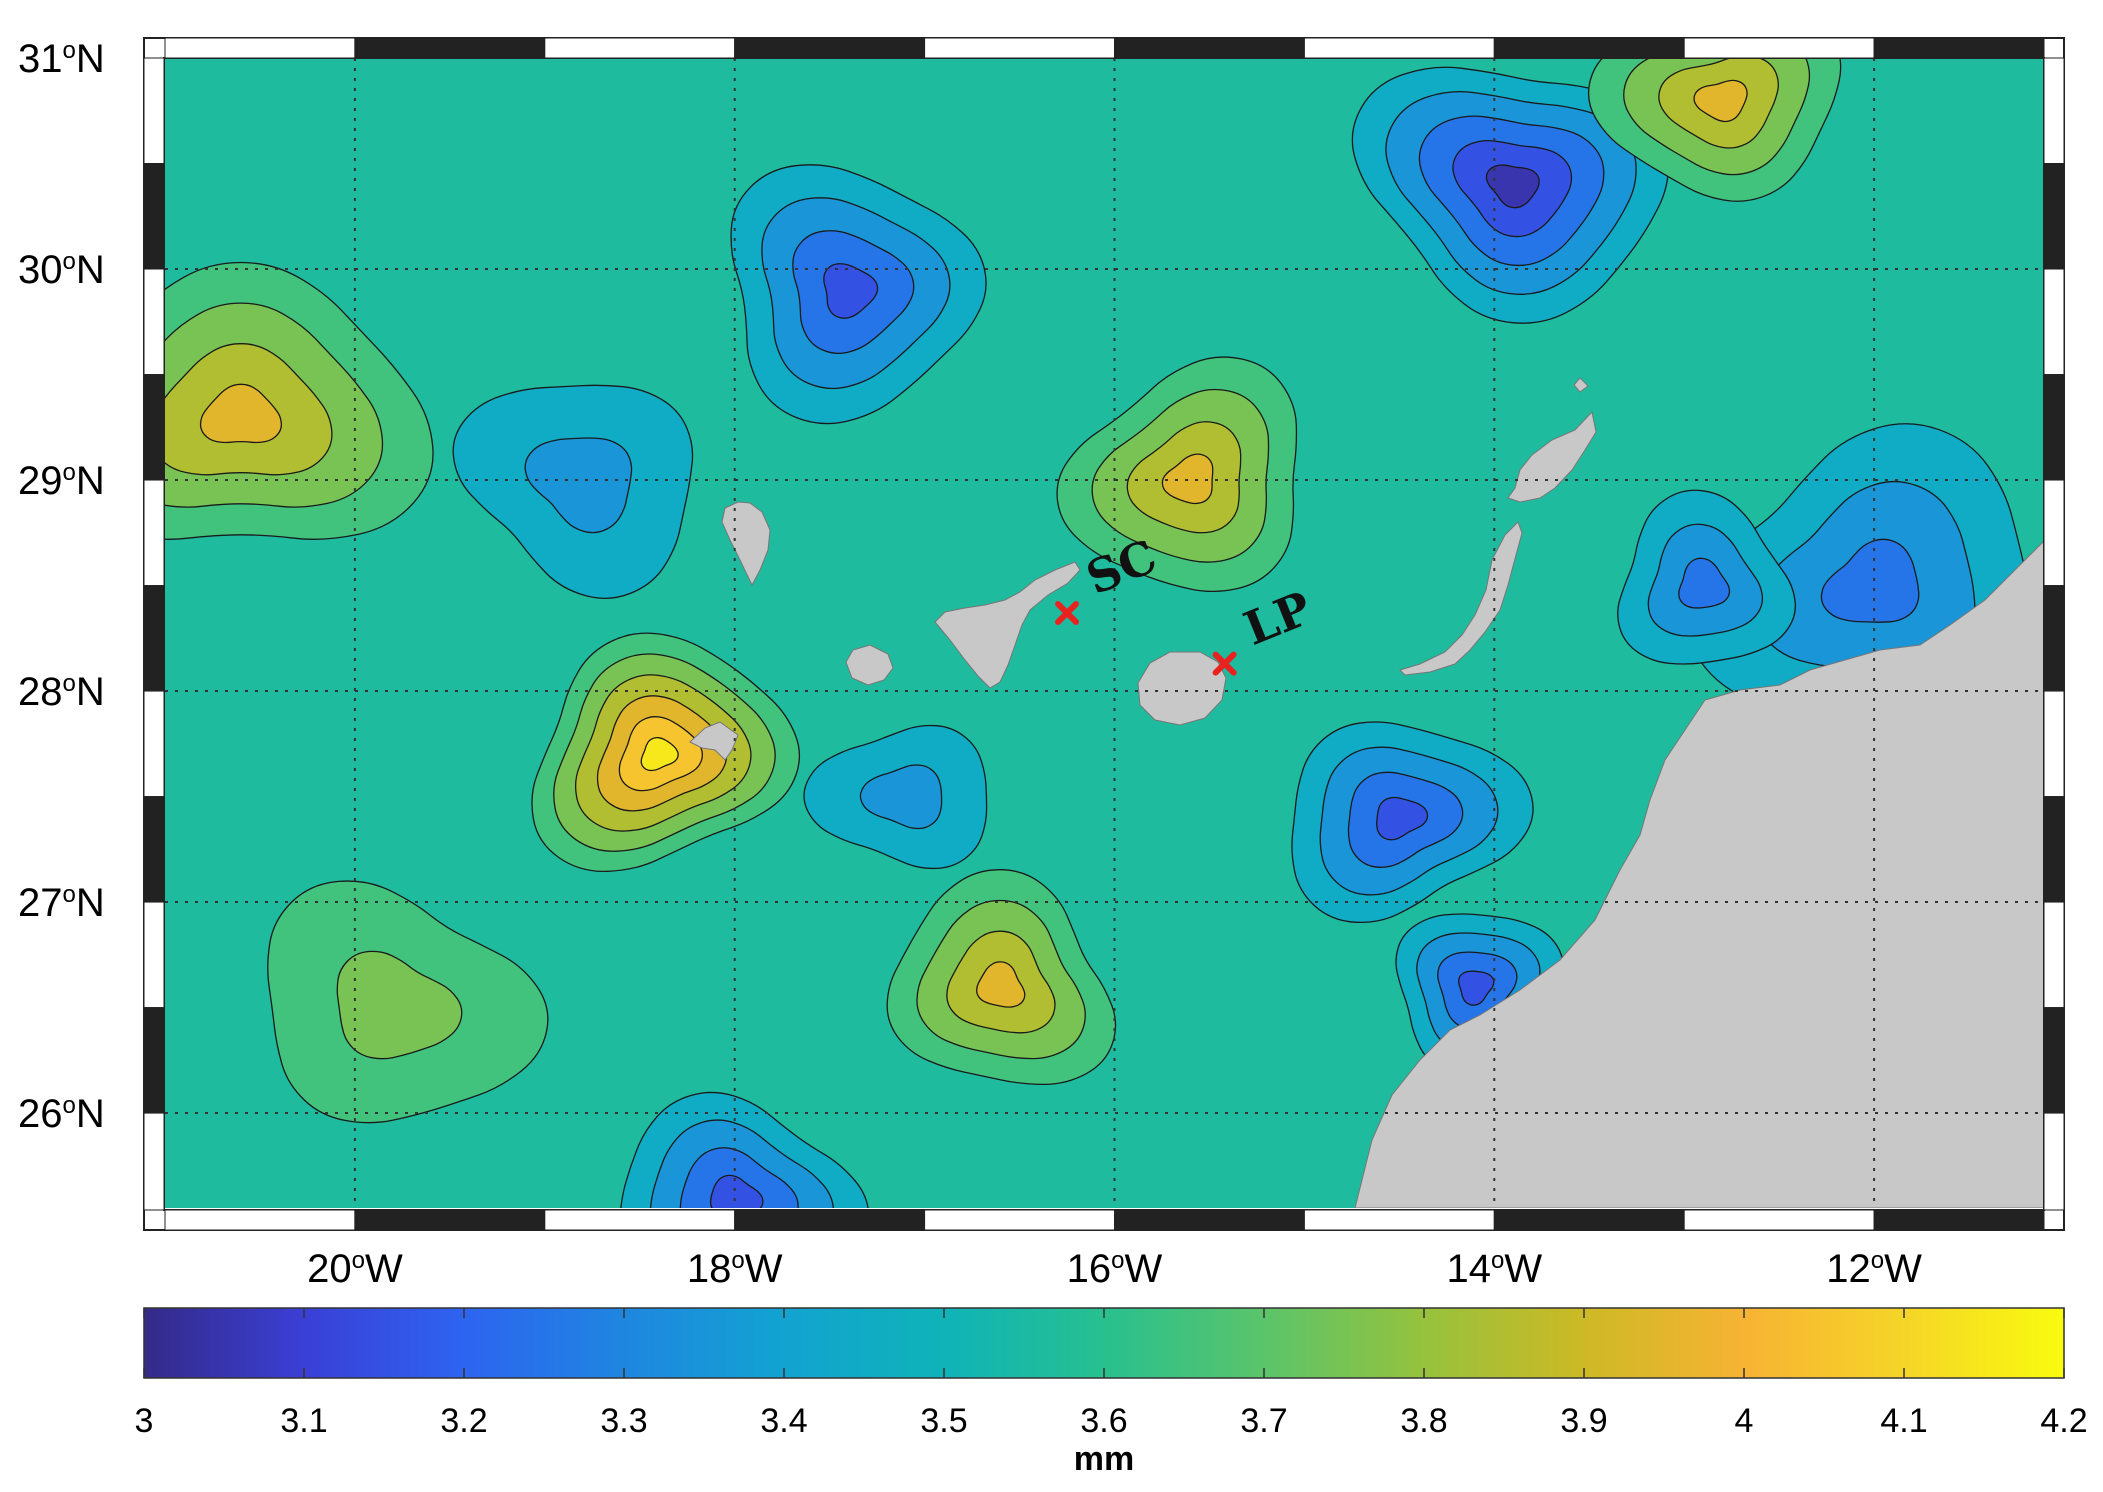  Describe the element at coordinates (714, 741) in the screenshot. I see `el-hierro-island` at that location.